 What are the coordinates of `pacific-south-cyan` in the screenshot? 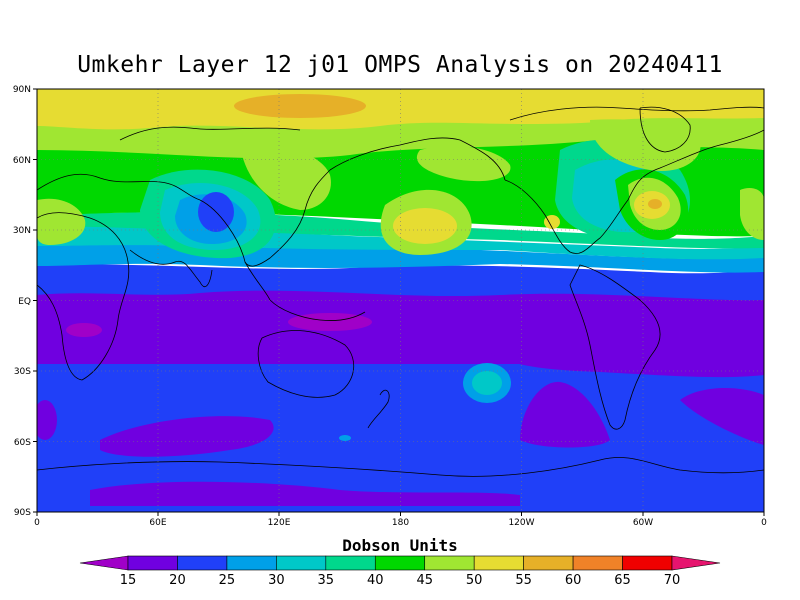 It's located at (487, 383).